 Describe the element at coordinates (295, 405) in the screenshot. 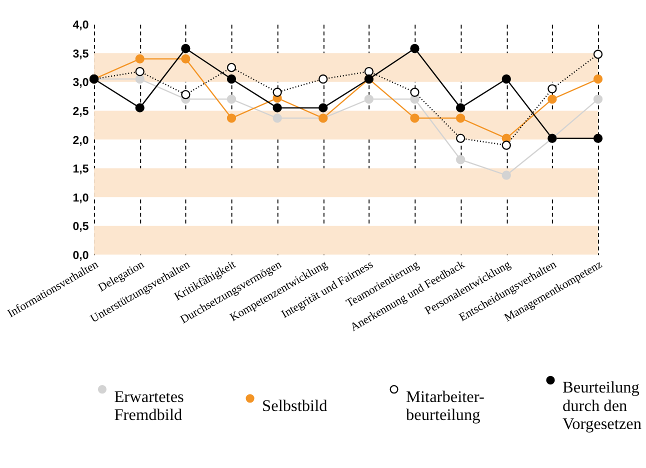

I see `legend-label: Selbstbild` at that location.